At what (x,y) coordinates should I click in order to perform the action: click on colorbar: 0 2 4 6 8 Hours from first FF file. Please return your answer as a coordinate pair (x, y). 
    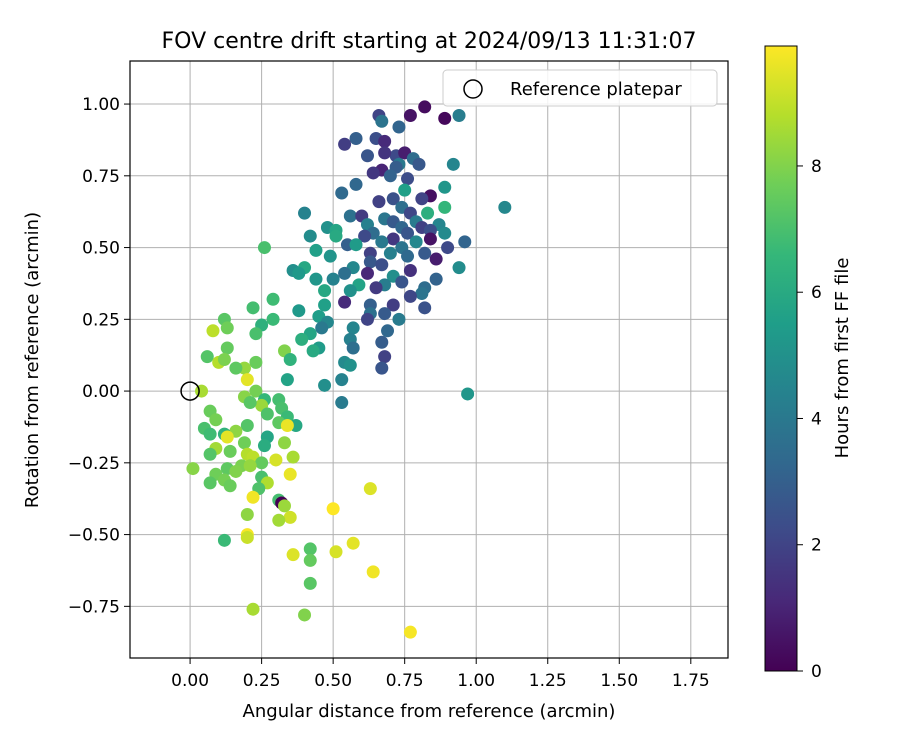
    Looking at the image, I should click on (808, 363).